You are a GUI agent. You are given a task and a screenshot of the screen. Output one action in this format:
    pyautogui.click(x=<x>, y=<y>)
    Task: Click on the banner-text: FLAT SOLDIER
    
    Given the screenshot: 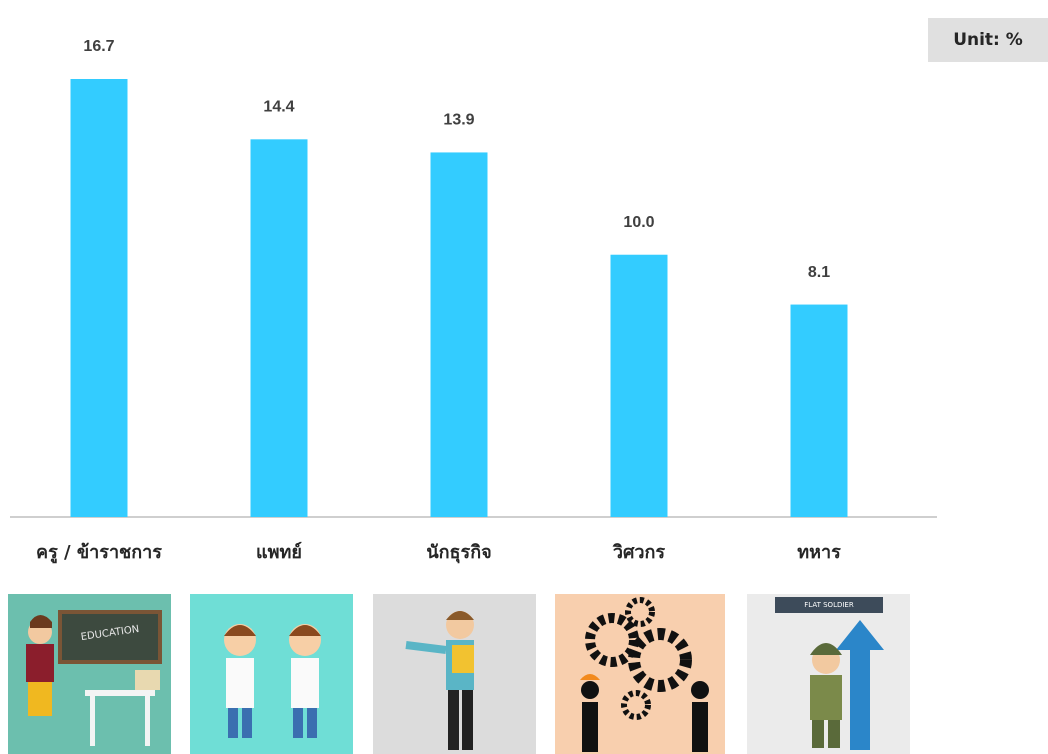 What is the action you would take?
    pyautogui.click(x=829, y=605)
    